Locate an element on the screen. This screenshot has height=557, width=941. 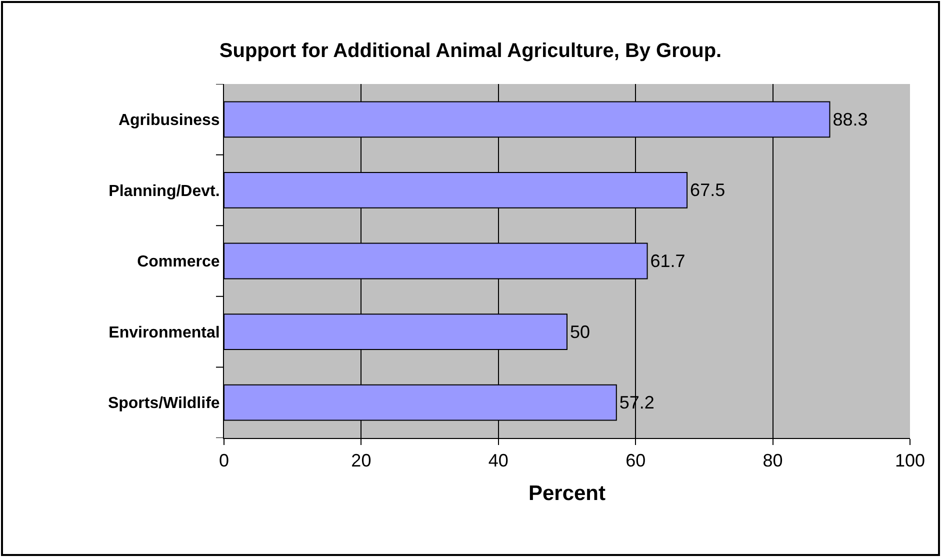
x-tick-label: 20 is located at coordinates (361, 460).